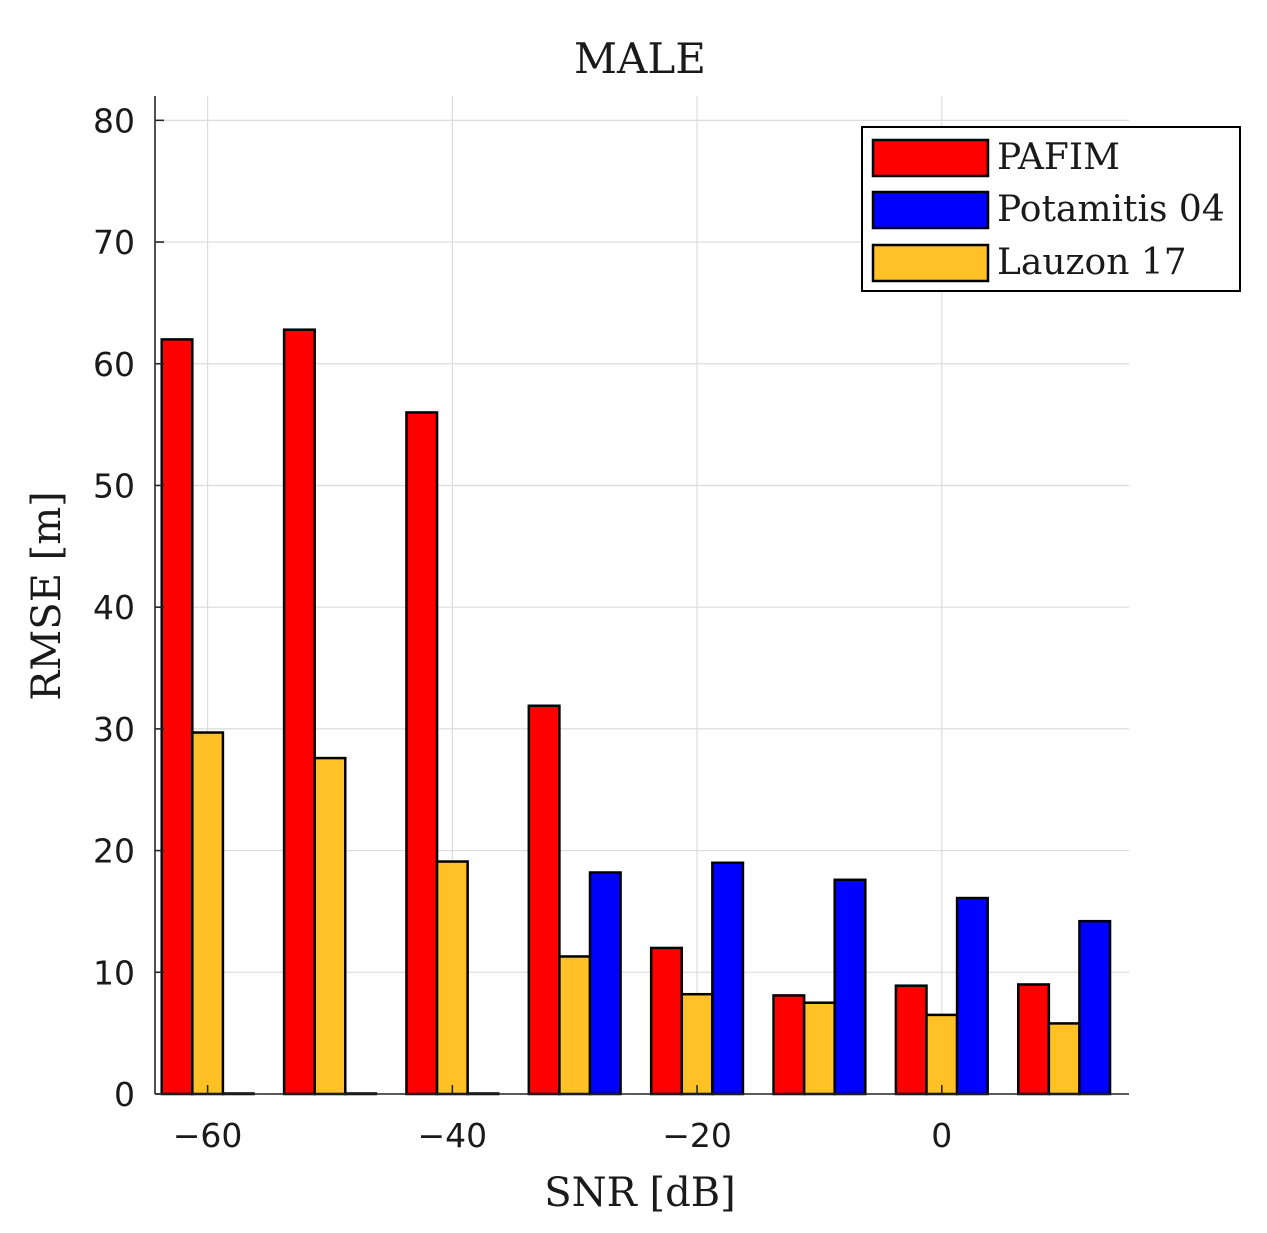 The height and width of the screenshot is (1233, 1267). What do you see at coordinates (930, 158) in the screenshot?
I see `legend-swatch-pafim` at bounding box center [930, 158].